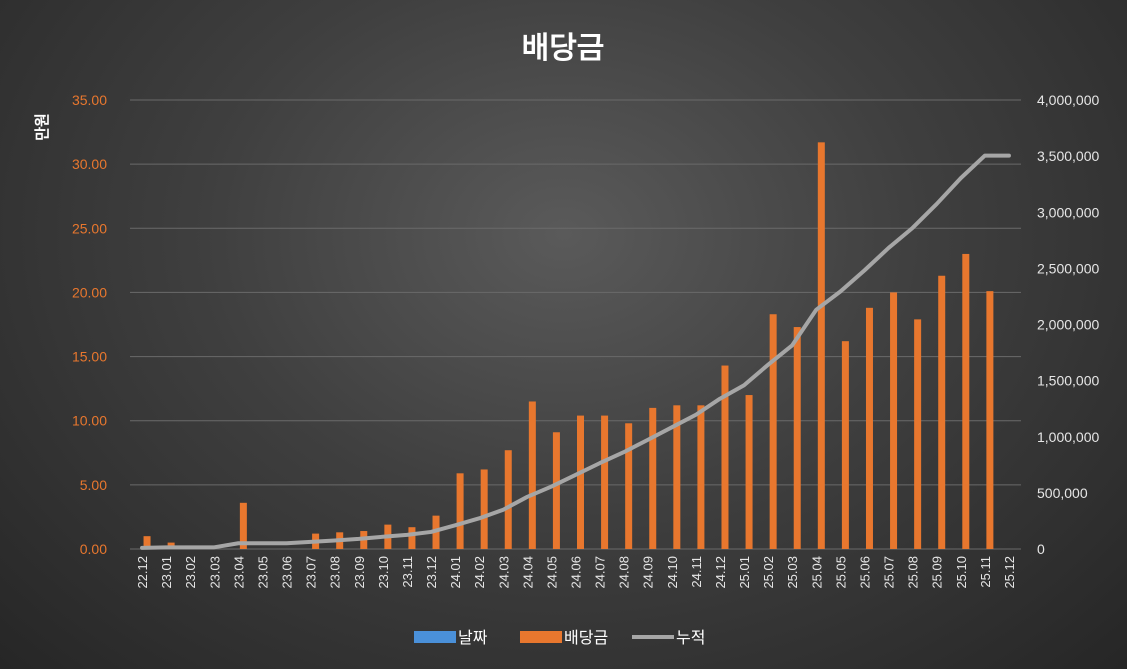 The height and width of the screenshot is (669, 1127). I want to click on bar-25.04, so click(821, 345).